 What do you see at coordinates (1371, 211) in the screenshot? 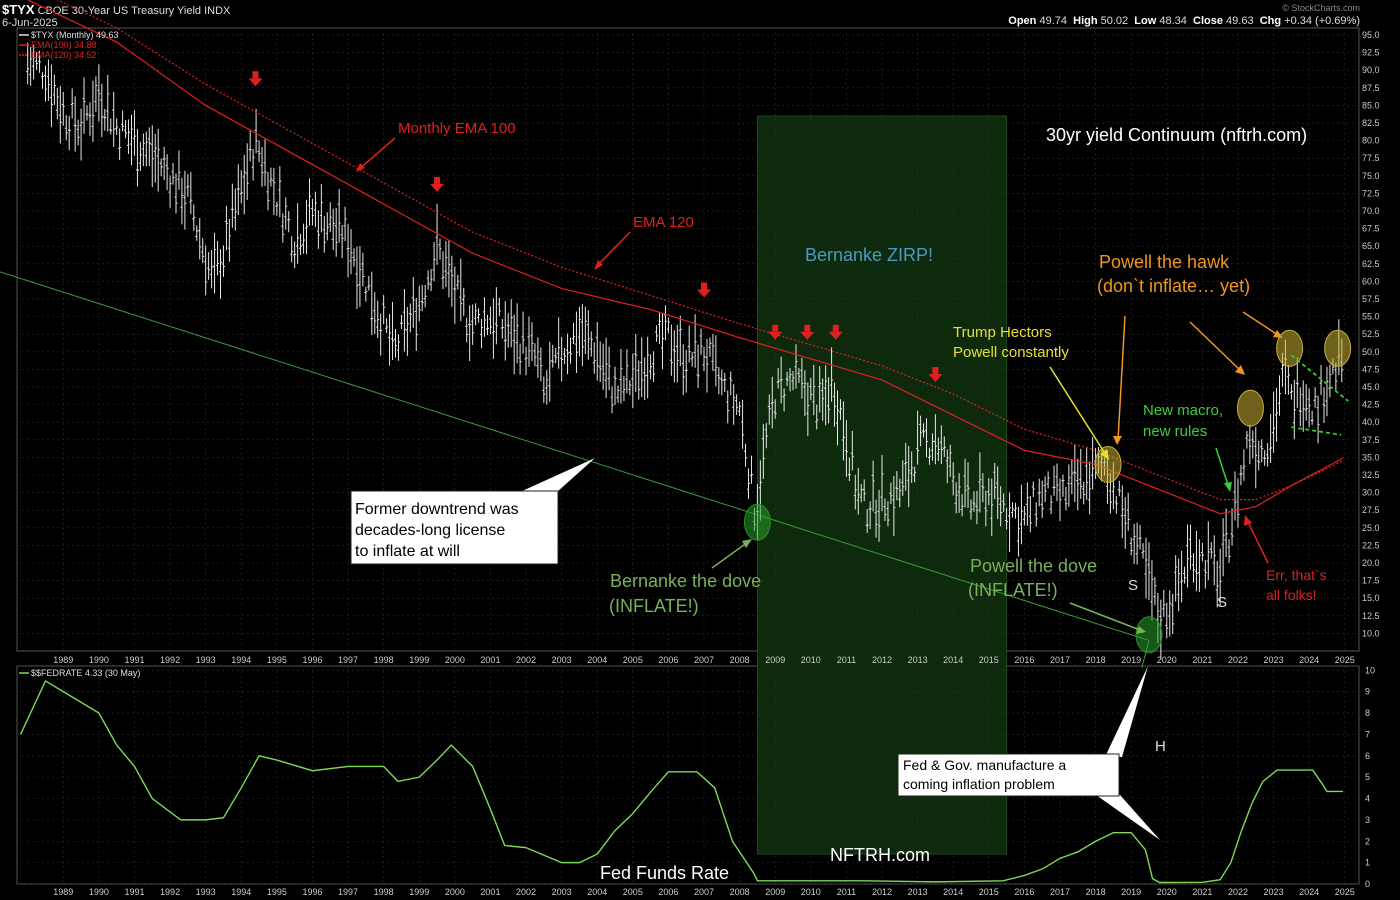
I see `y-tick-label: 70.0` at bounding box center [1371, 211].